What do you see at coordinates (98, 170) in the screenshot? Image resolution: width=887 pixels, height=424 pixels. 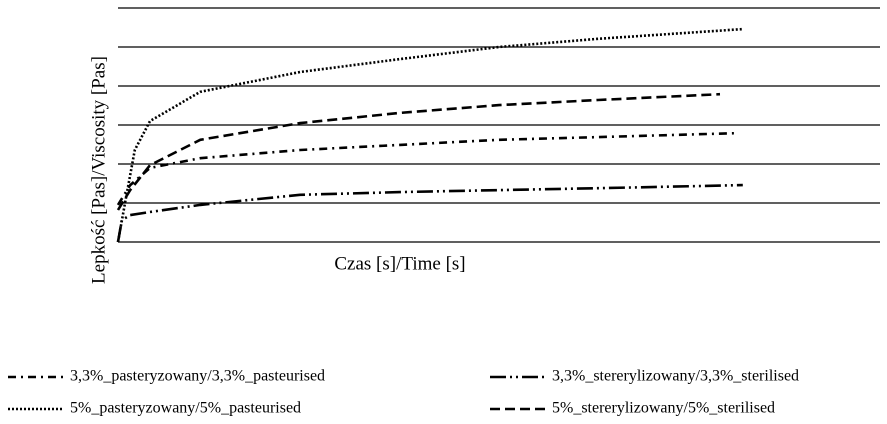 I see `y-axis-label: Lepkość [Pas]/Viscosity [Pas]` at bounding box center [98, 170].